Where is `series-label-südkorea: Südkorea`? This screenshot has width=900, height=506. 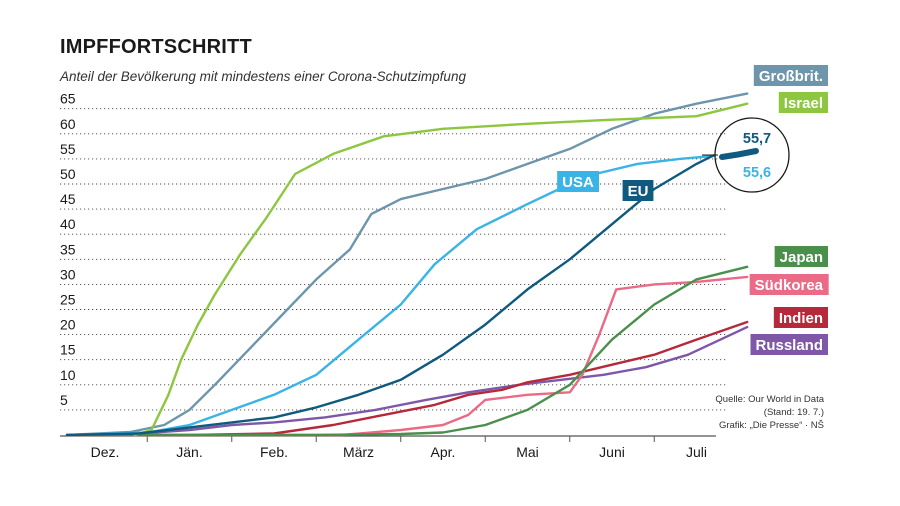 series-label-südkorea: Südkorea is located at coordinates (789, 284).